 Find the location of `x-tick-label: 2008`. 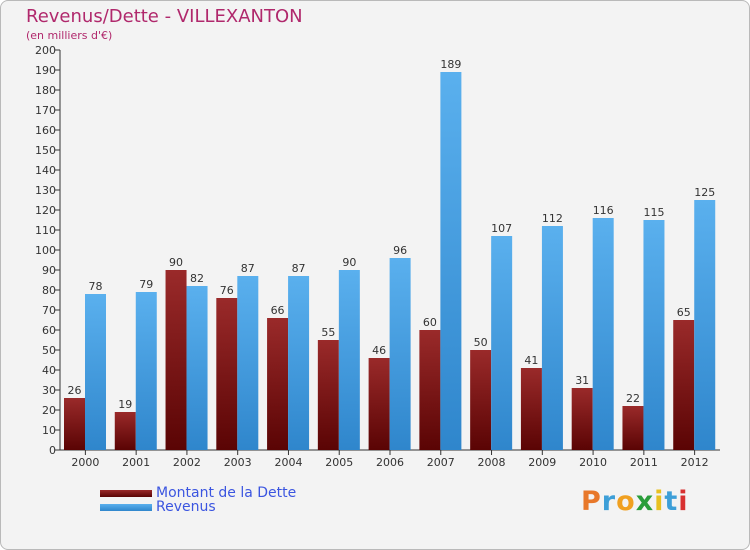

x-tick-label: 2008 is located at coordinates (492, 462).